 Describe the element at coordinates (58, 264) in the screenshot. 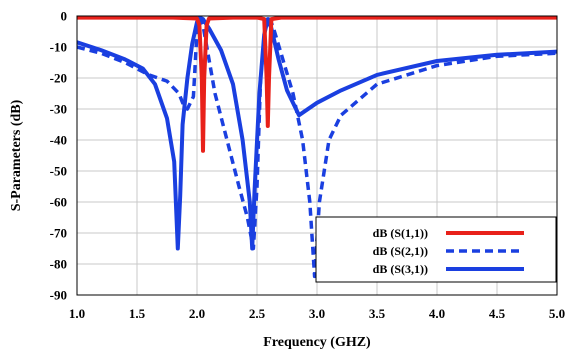

I see `y-tick-label: -80` at that location.